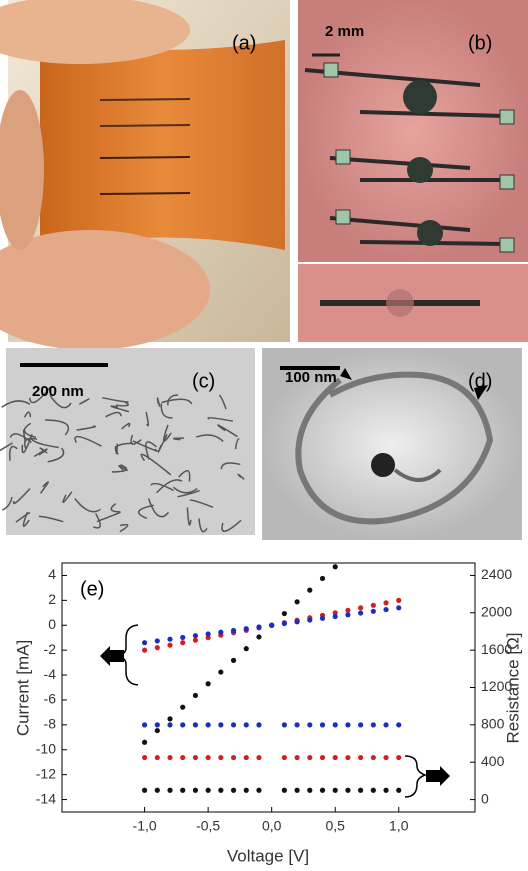  What do you see at coordinates (394, 448) in the screenshot?
I see `nanotube-ring` at bounding box center [394, 448].